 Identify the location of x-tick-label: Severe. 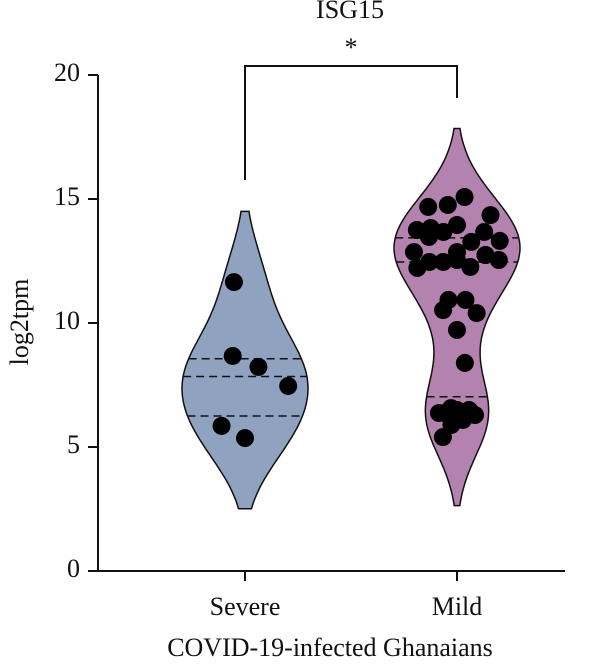
(245, 606).